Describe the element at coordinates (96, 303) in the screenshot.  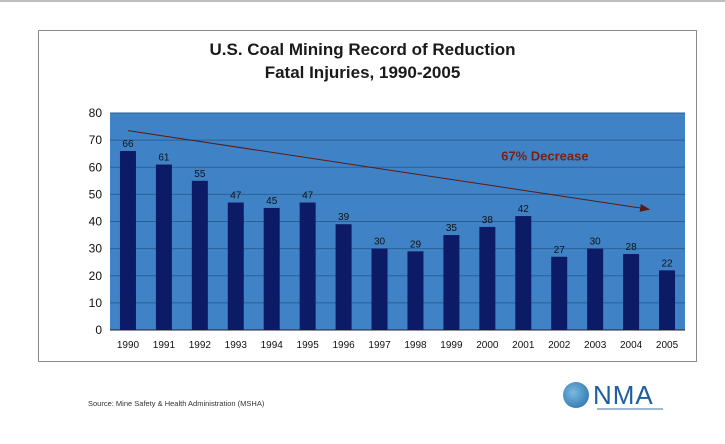
I see `y-tick-label: 10` at that location.